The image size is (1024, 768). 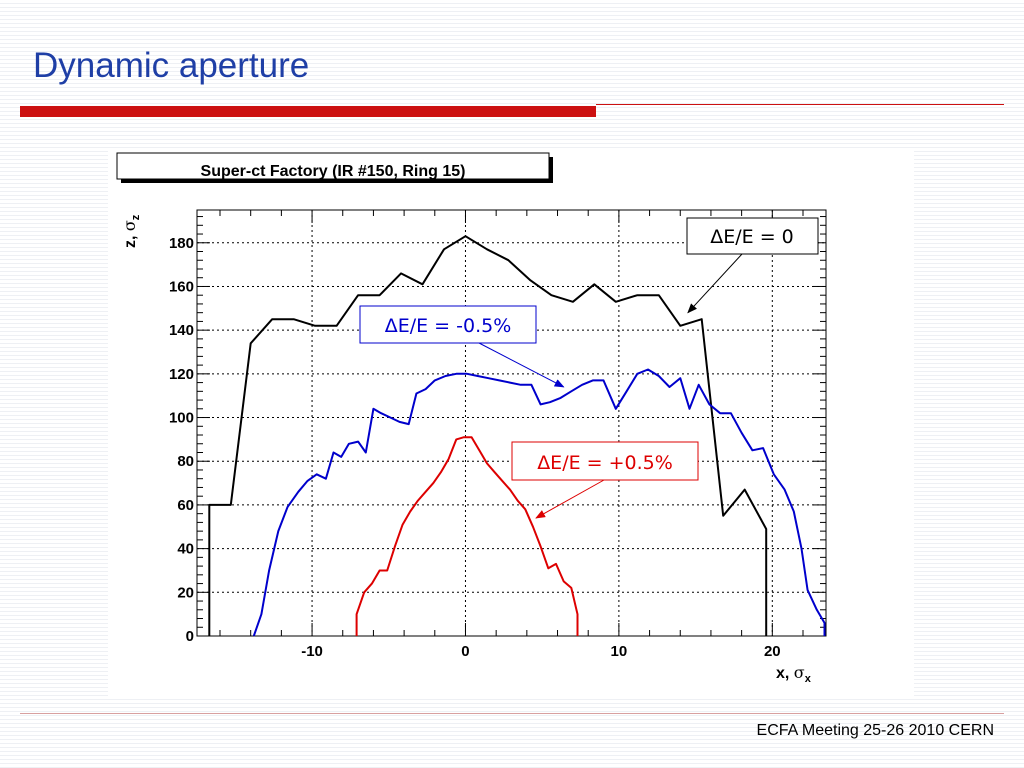 What do you see at coordinates (185, 592) in the screenshot?
I see `y-tick-label: 20` at bounding box center [185, 592].